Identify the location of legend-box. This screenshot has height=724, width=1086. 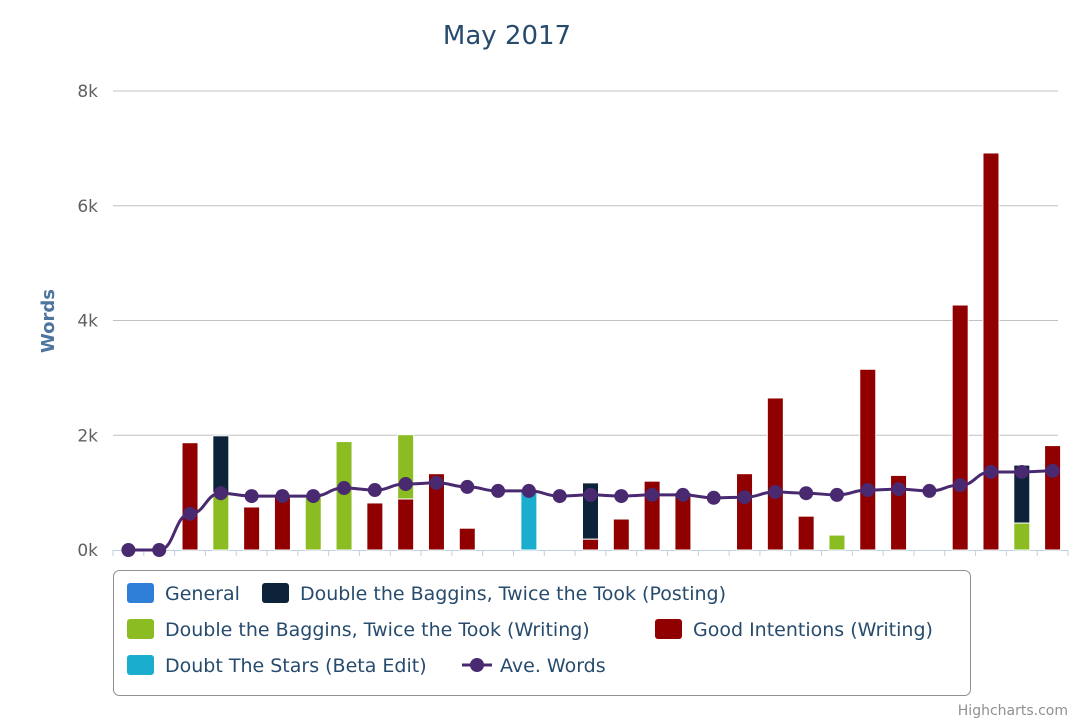
(542, 633).